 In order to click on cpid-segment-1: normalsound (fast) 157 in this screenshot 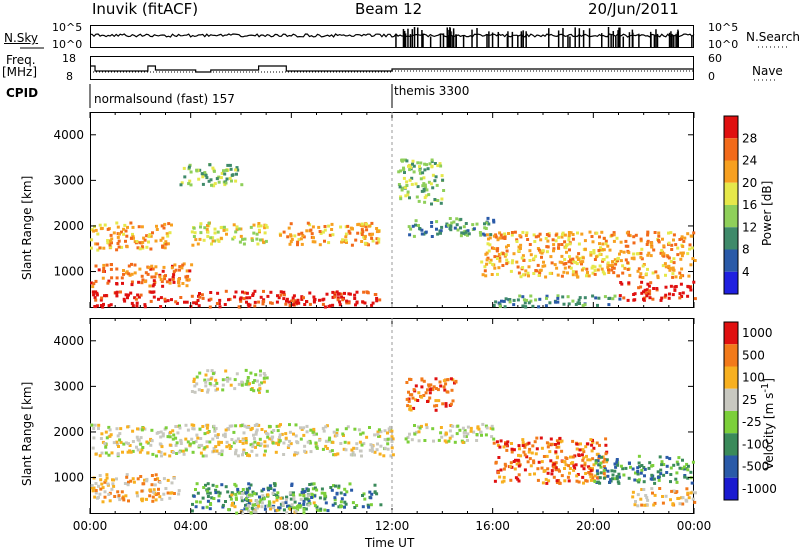, I will do `click(164, 99)`.